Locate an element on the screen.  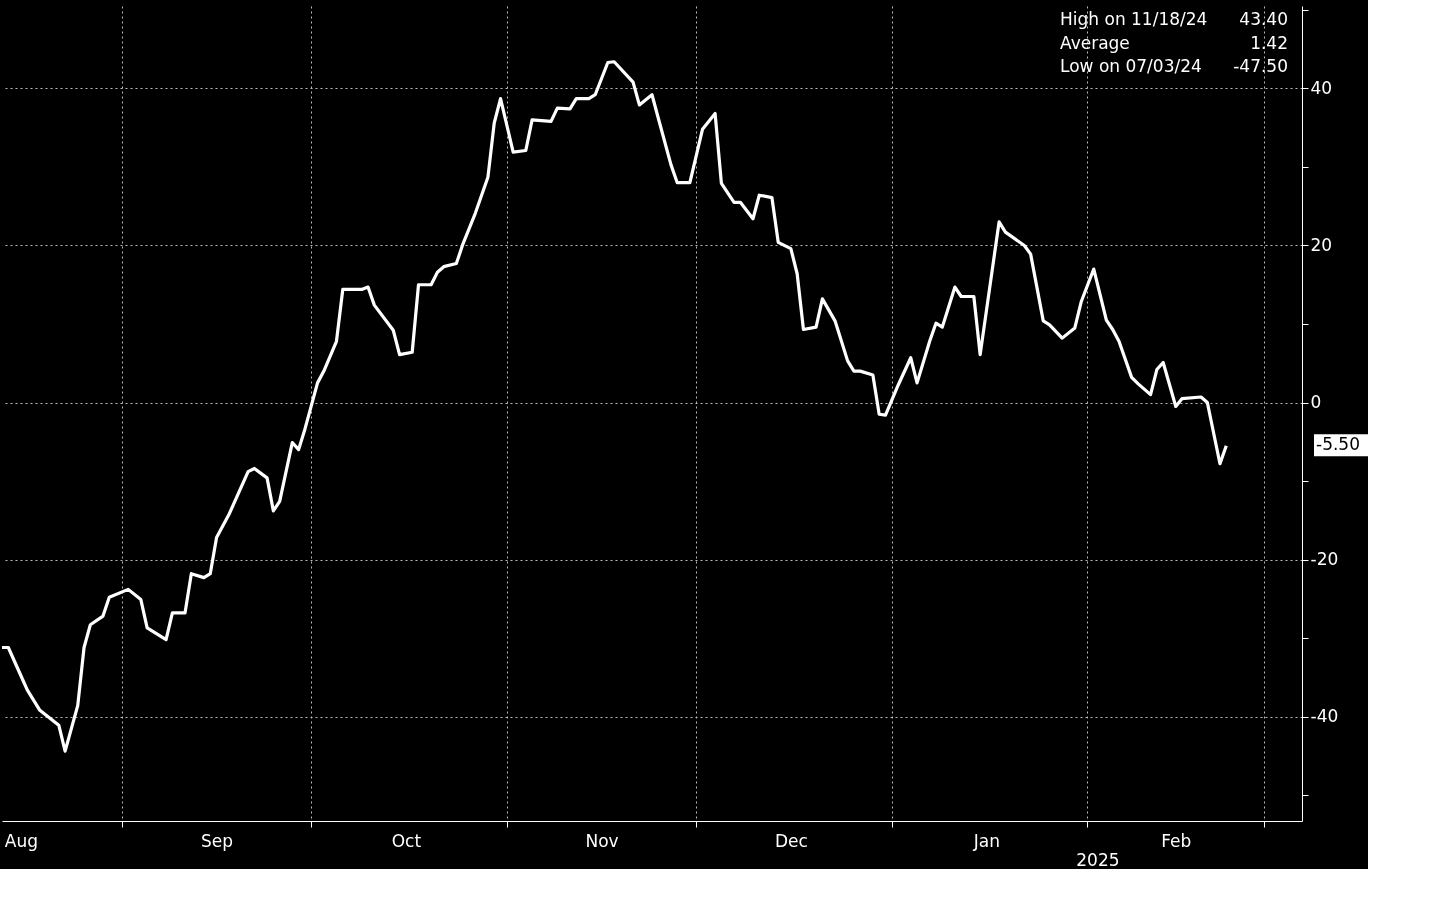
annotation: Average is located at coordinates (1095, 42).